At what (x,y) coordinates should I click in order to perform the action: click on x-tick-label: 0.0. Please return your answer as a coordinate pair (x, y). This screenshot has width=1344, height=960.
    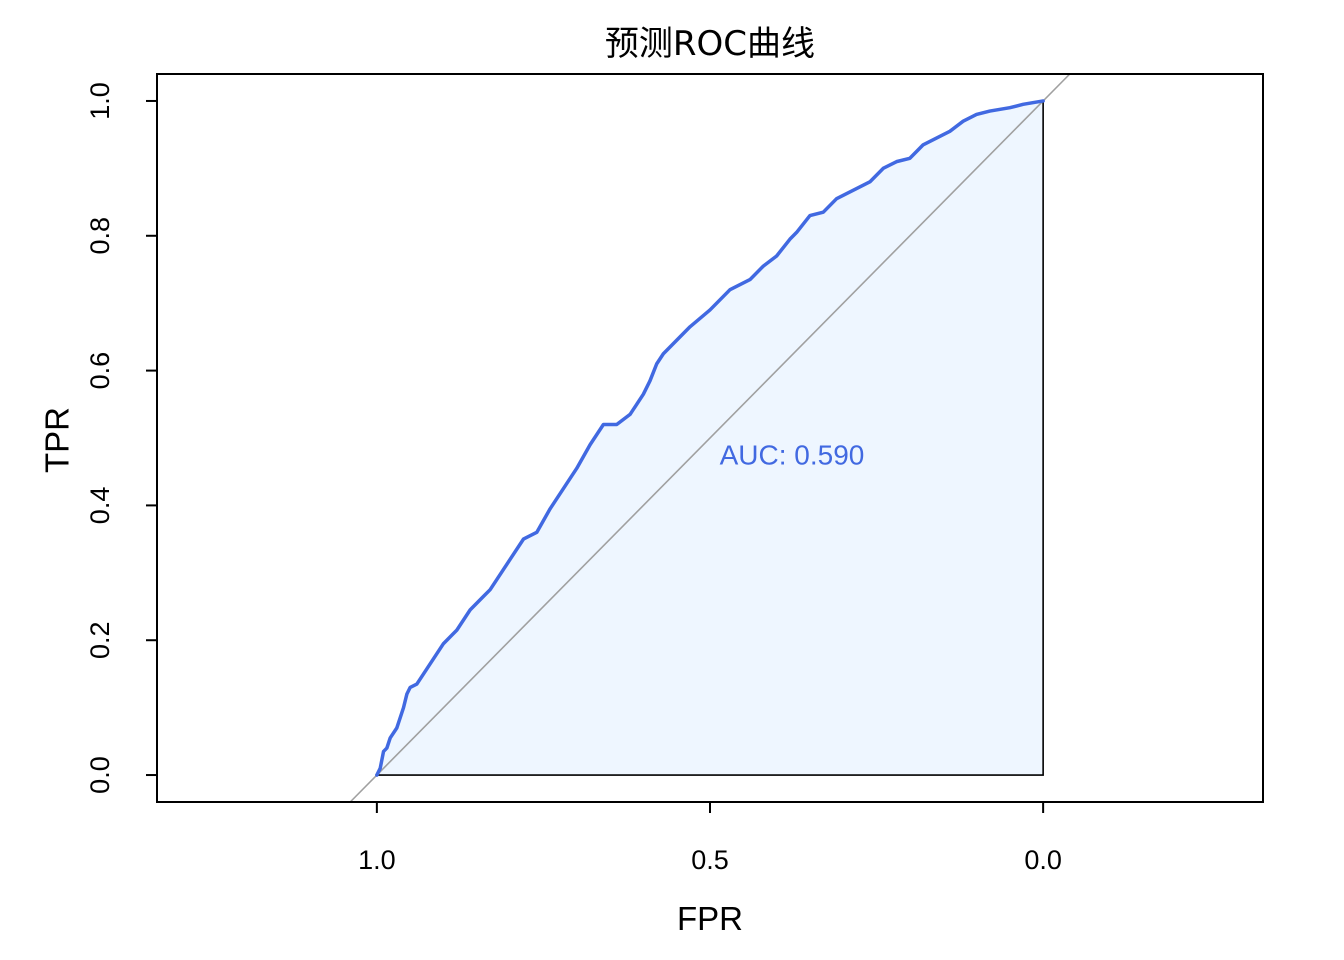
    Looking at the image, I should click on (1043, 860).